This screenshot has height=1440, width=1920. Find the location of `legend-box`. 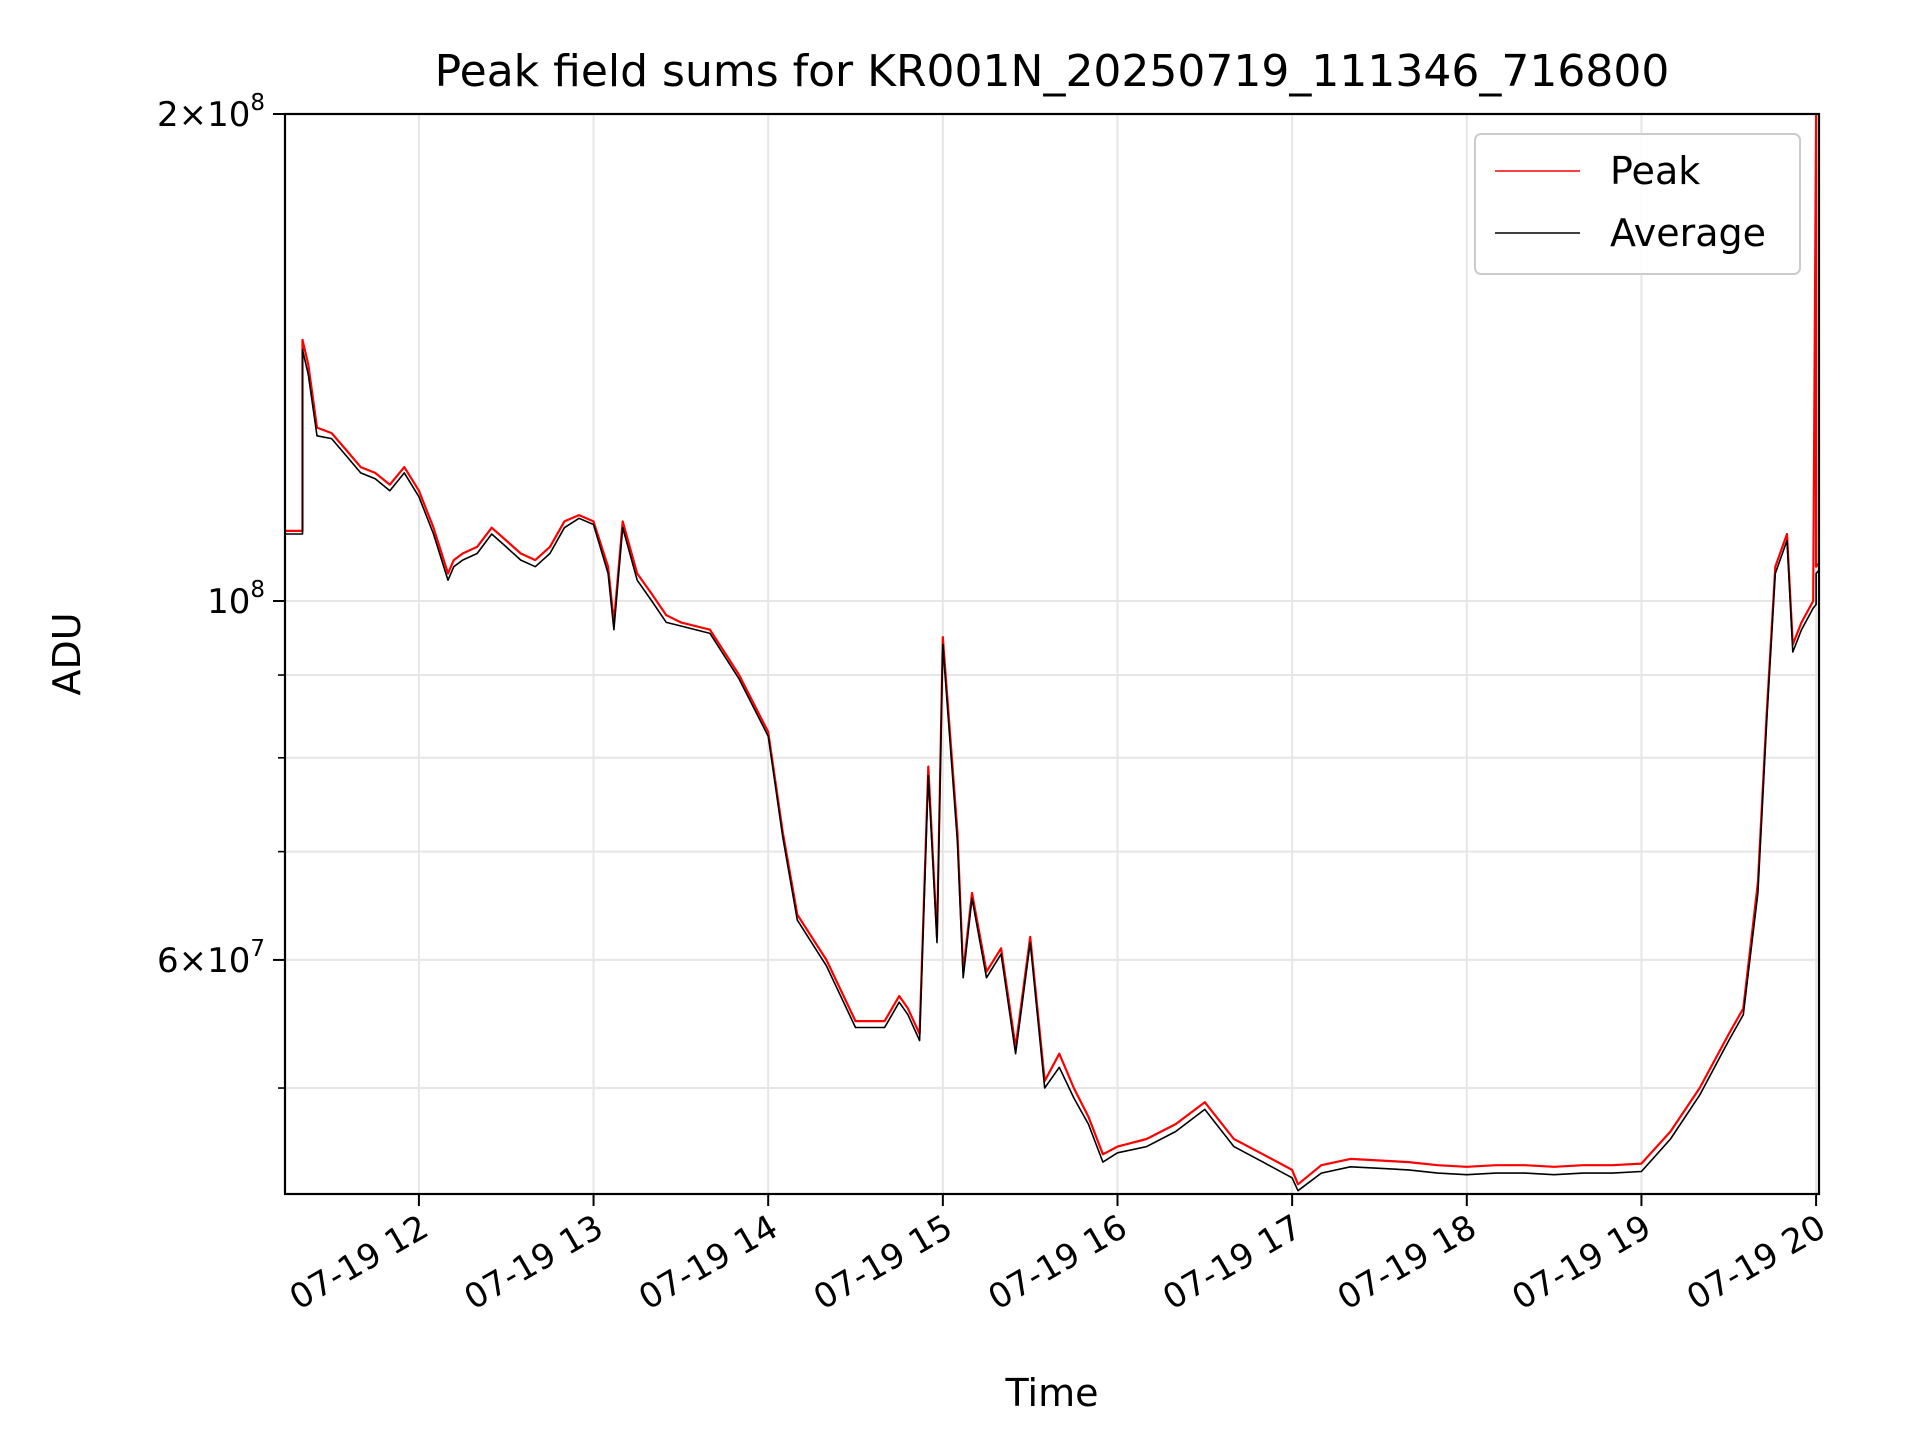

legend-box is located at coordinates (1637, 204).